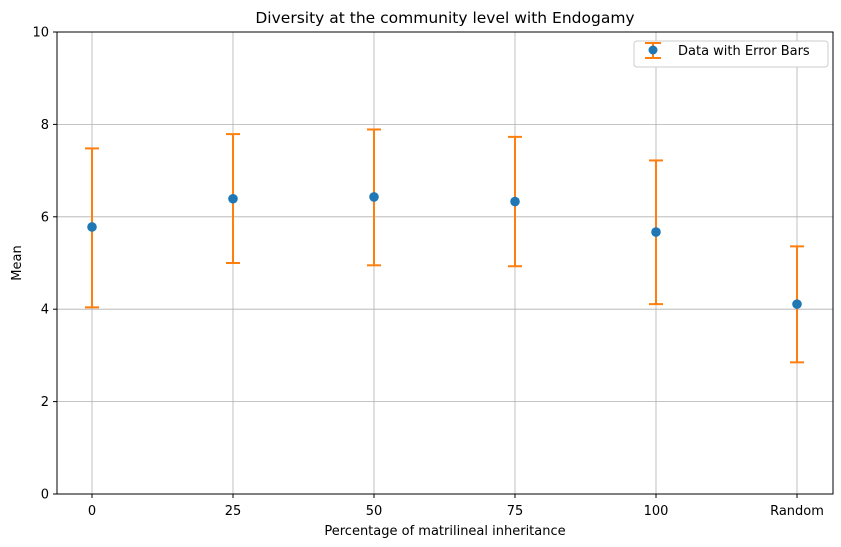 The image size is (841, 547). What do you see at coordinates (444, 531) in the screenshot?
I see `x-axis-label: Percentage of matrilineal inheritance` at bounding box center [444, 531].